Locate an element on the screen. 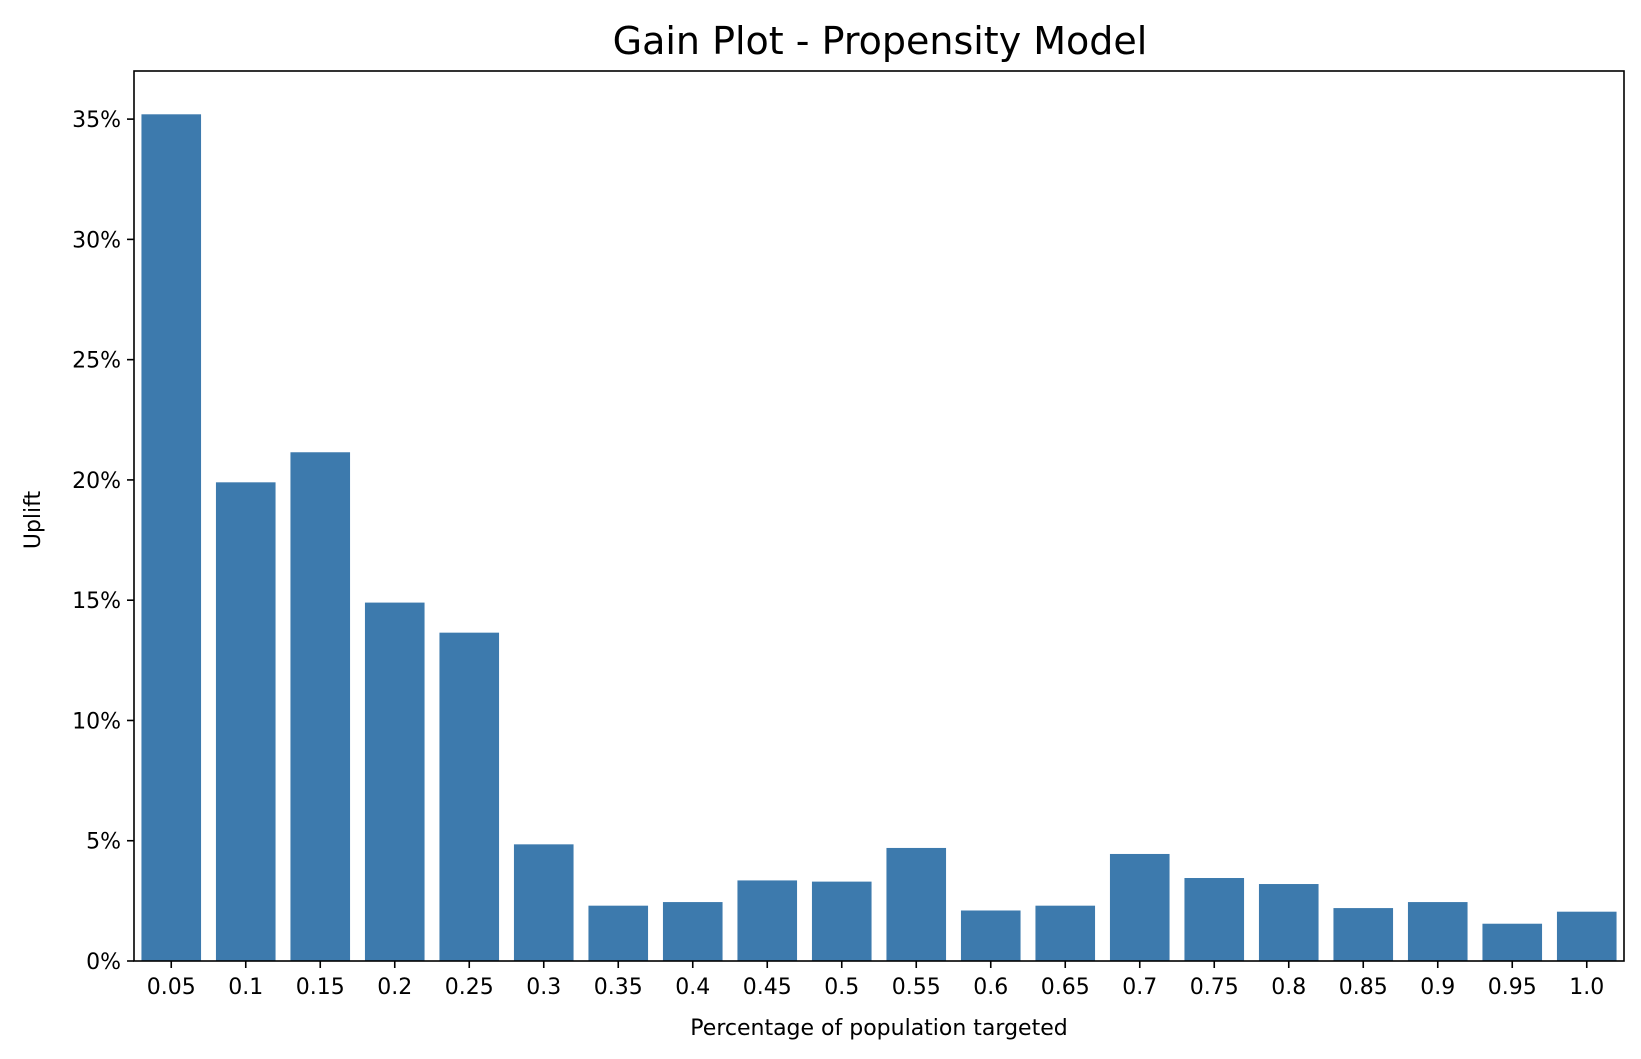 The height and width of the screenshot is (1059, 1641). y-axis-ticks: 0% 5% 10% 15% 20% 25% 30% 35% is located at coordinates (103, 541).